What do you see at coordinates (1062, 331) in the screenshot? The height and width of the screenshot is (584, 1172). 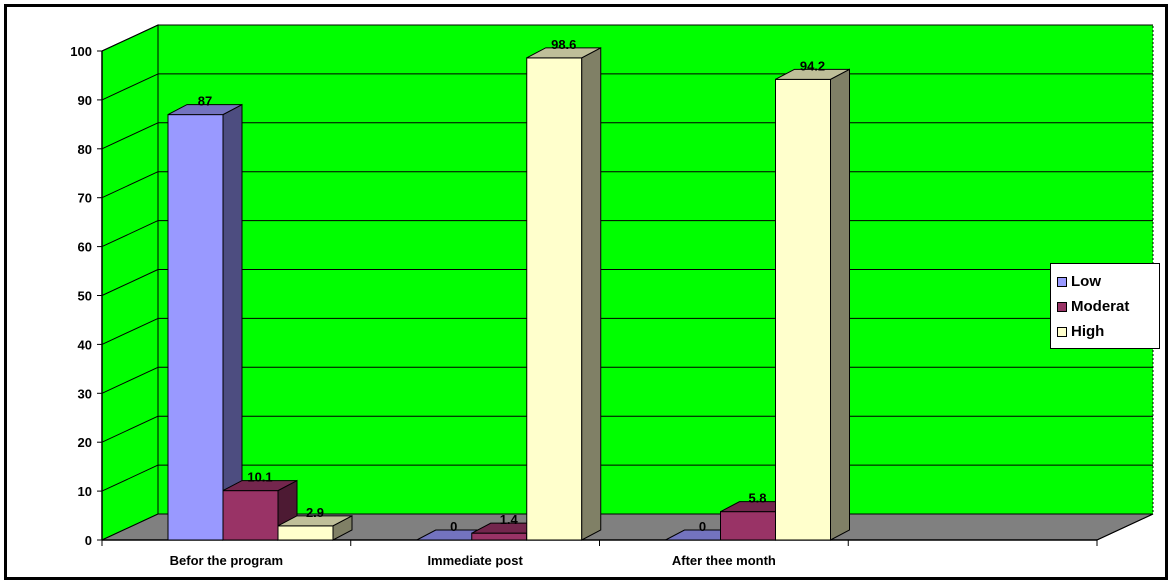 I see `legend-swatch-high` at bounding box center [1062, 331].